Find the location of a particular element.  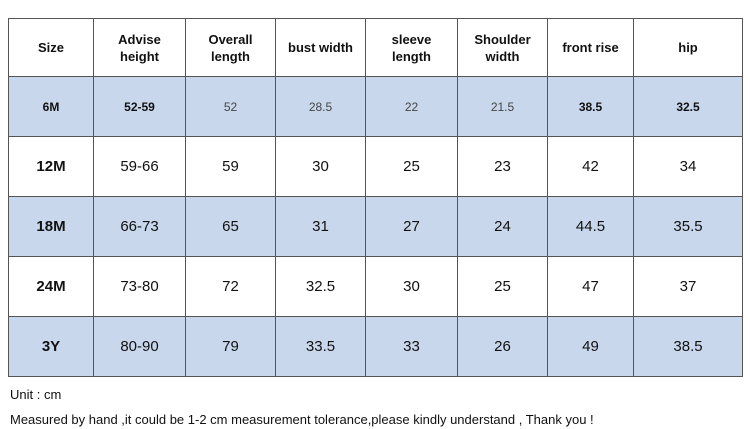

size-cell: 12M is located at coordinates (51, 166).